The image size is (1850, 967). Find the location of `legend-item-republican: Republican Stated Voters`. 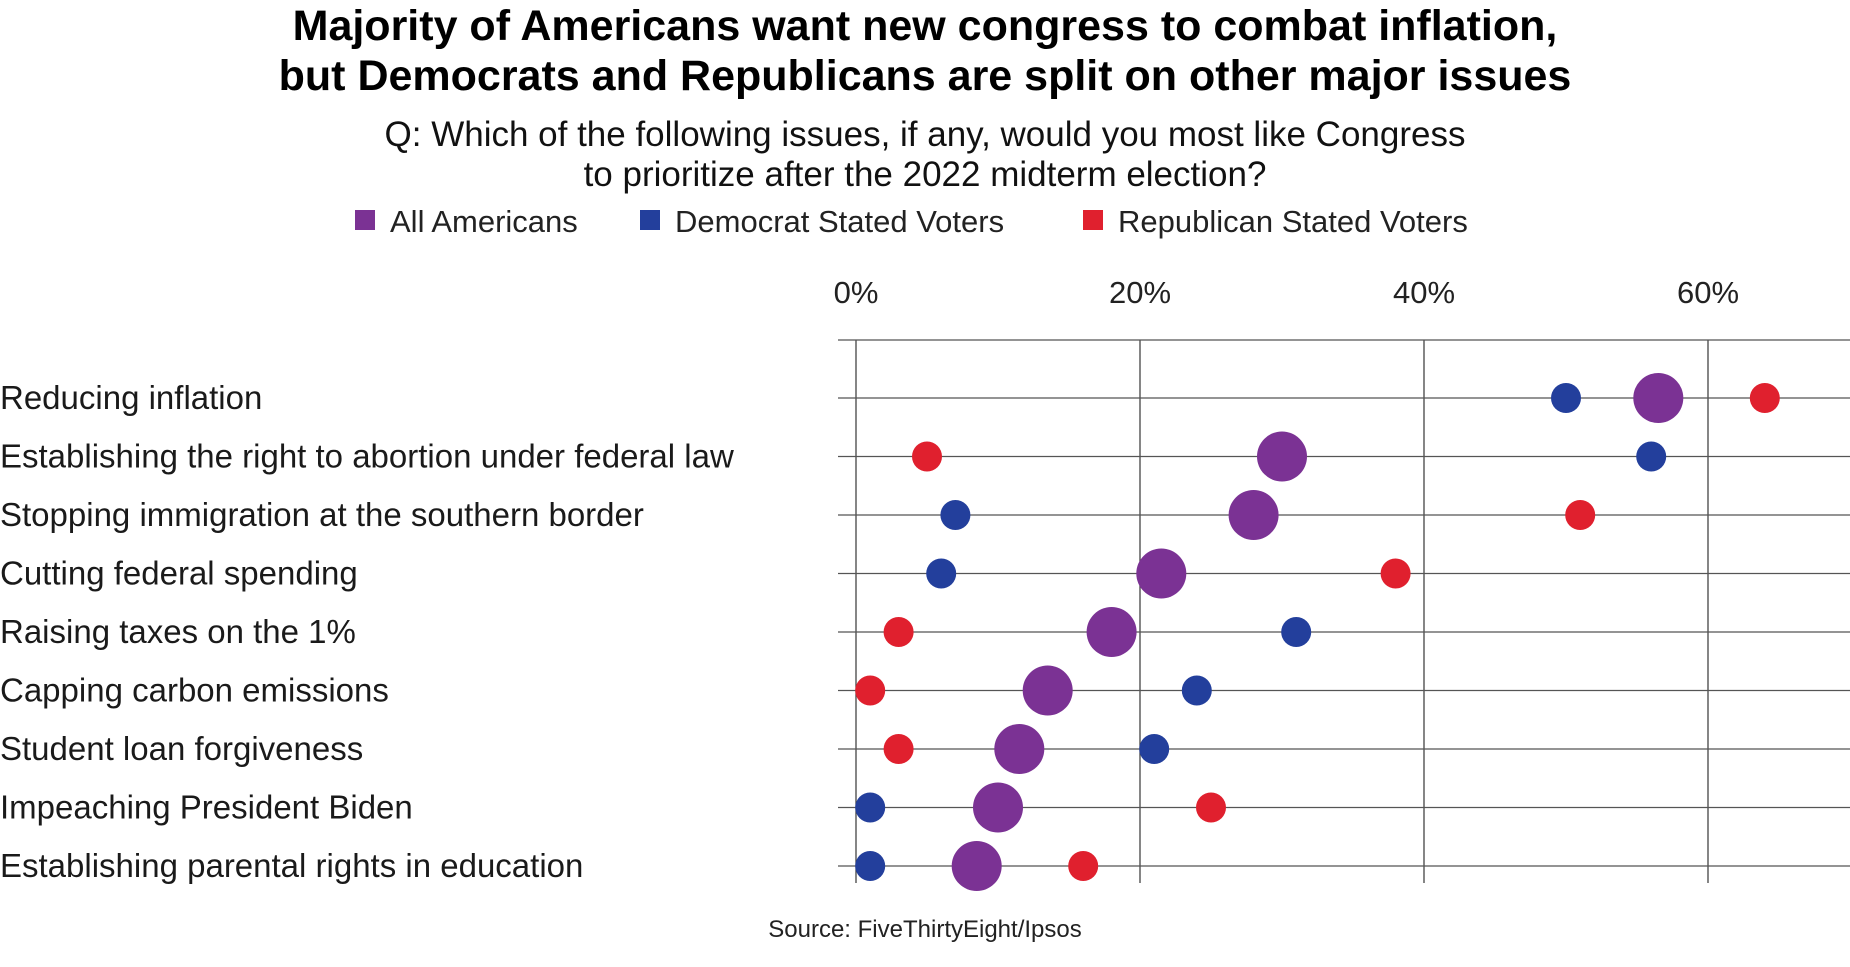

legend-item-republican: Republican Stated Voters is located at coordinates (1275, 221).